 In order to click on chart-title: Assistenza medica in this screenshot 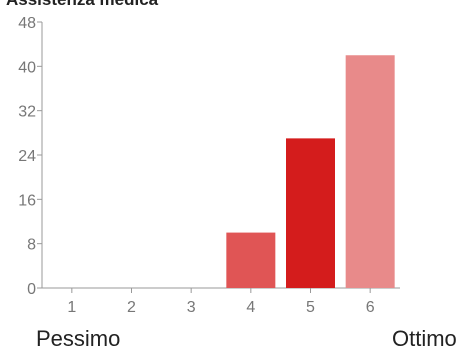, I will do `click(82, 5)`.